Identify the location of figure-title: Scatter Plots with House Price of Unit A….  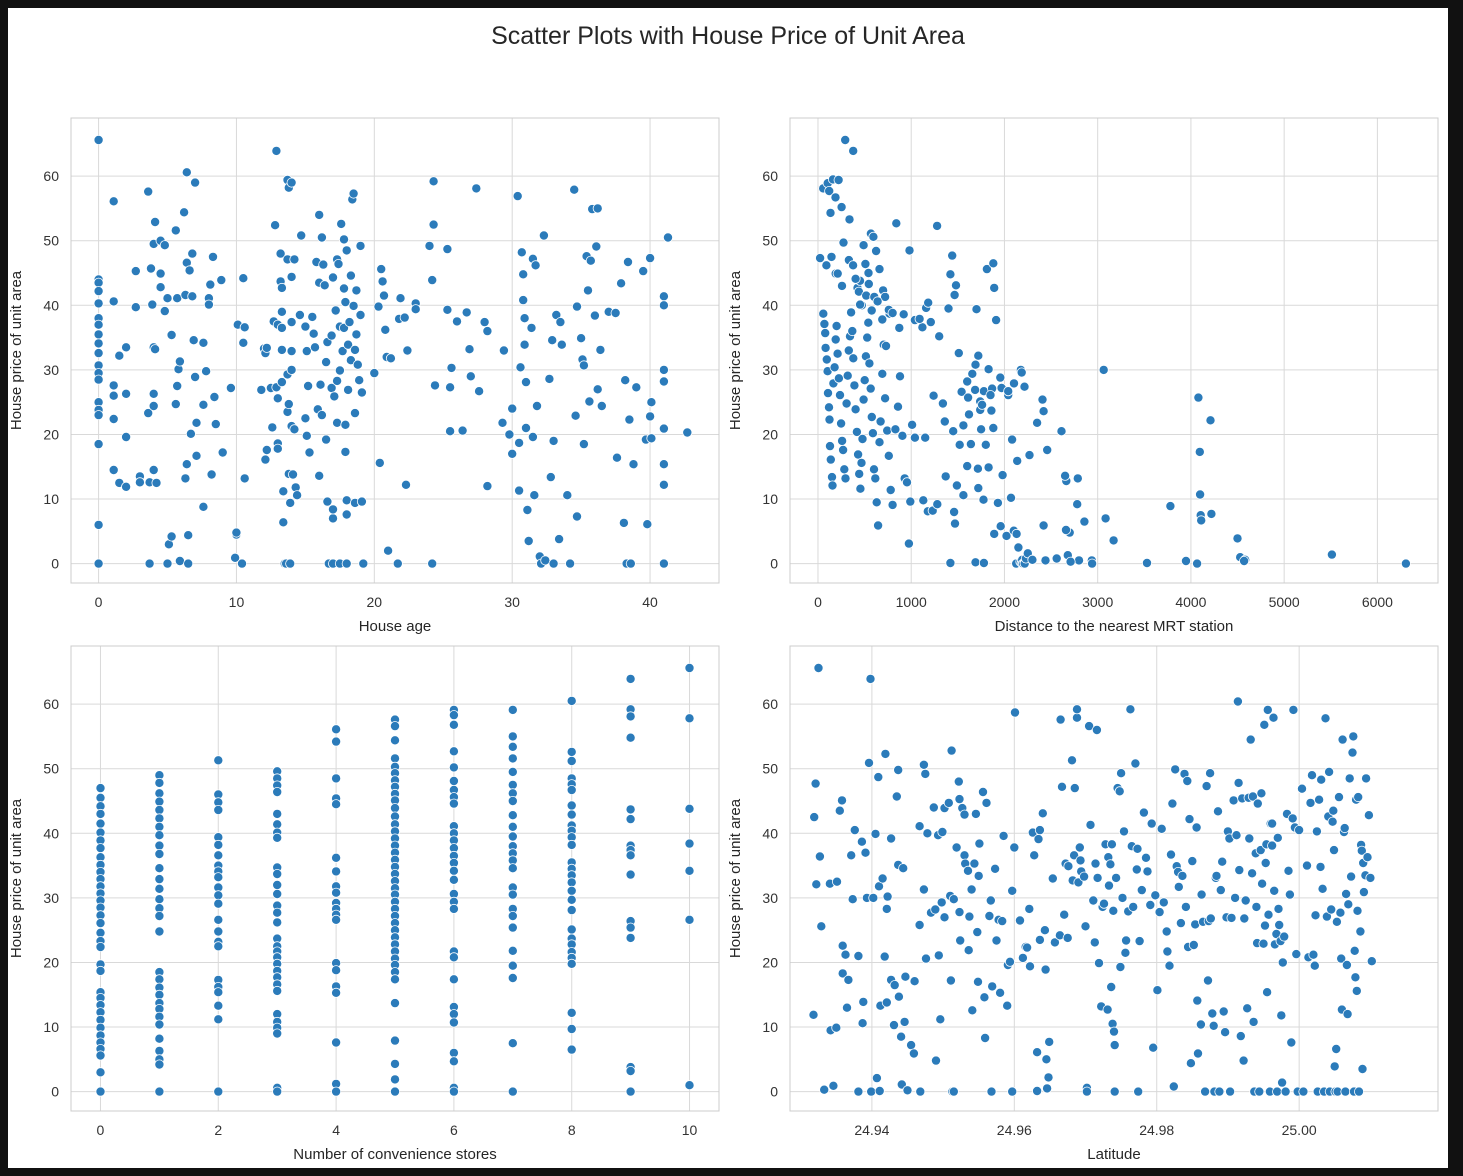
(728, 36).